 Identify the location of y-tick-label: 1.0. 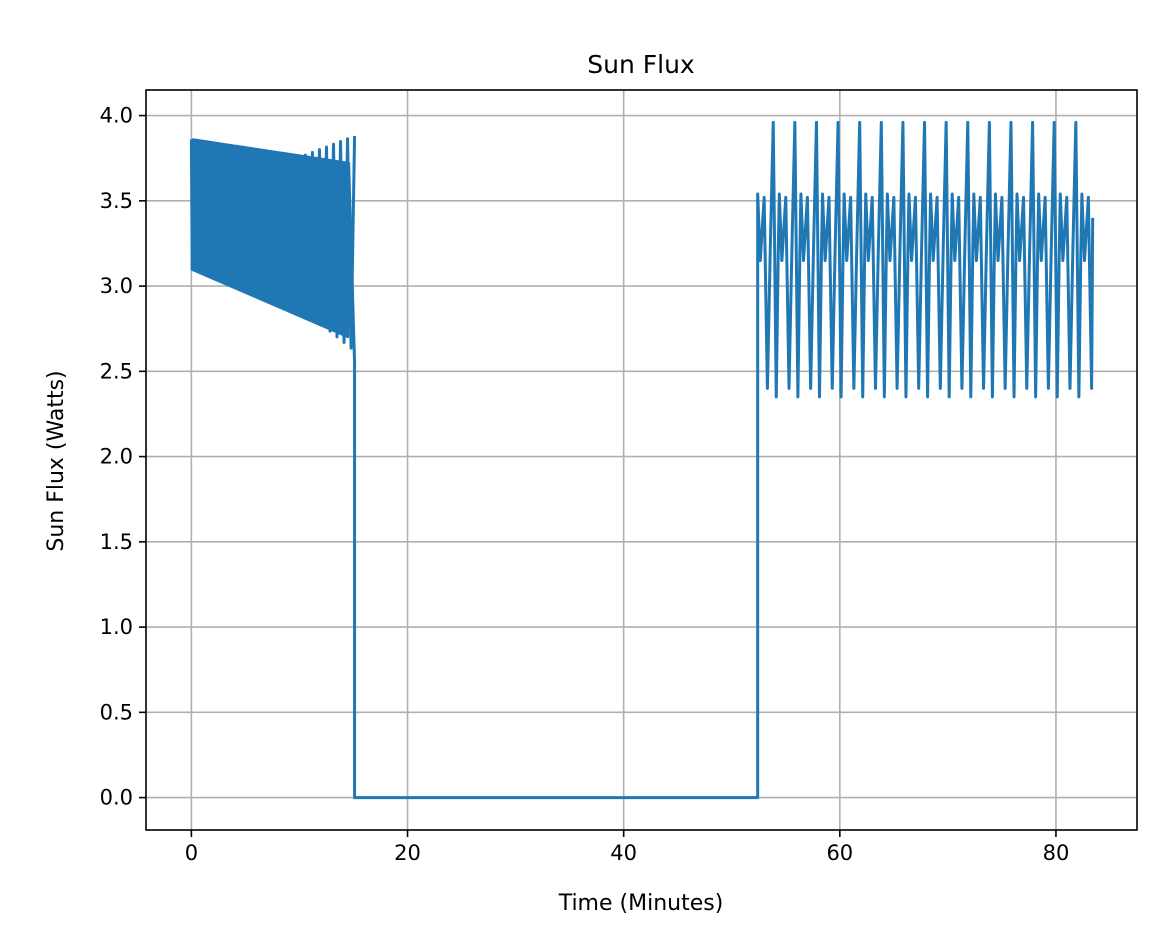
(116, 627).